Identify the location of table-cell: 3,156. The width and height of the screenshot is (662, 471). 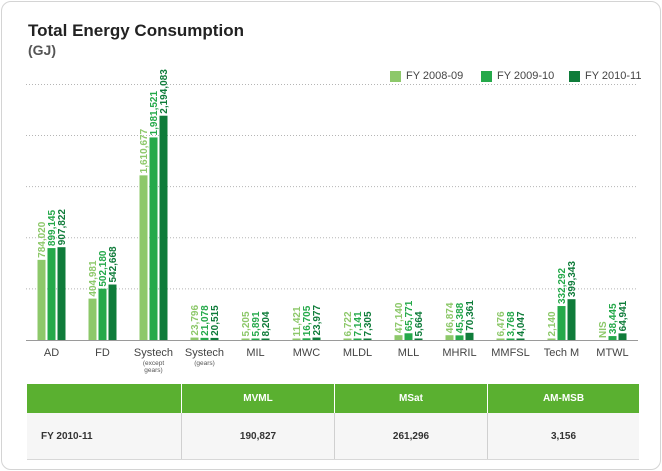
(563, 436).